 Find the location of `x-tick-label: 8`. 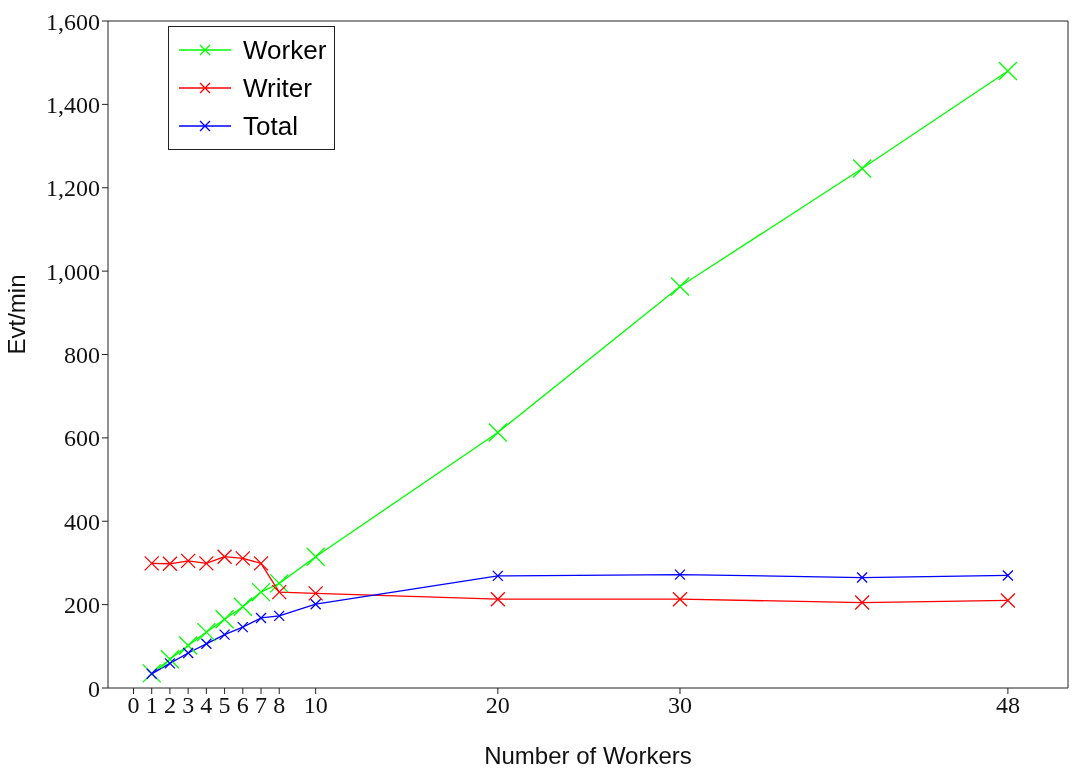

x-tick-label: 8 is located at coordinates (279, 705).